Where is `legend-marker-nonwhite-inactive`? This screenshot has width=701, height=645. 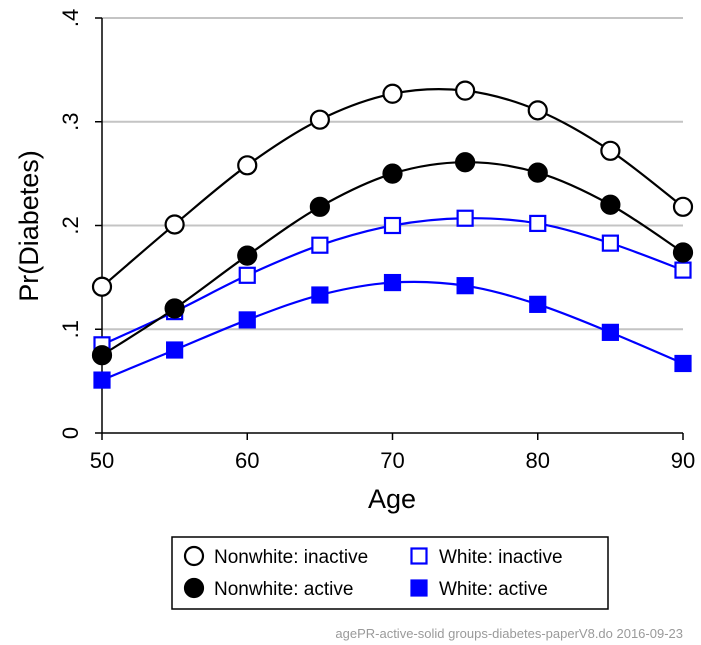 legend-marker-nonwhite-inactive is located at coordinates (194, 556).